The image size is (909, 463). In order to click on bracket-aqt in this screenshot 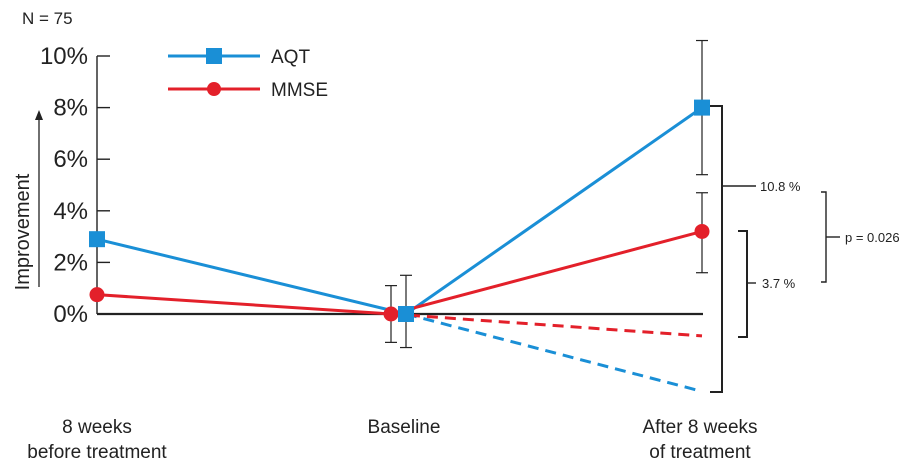, I will do `click(716, 249)`.